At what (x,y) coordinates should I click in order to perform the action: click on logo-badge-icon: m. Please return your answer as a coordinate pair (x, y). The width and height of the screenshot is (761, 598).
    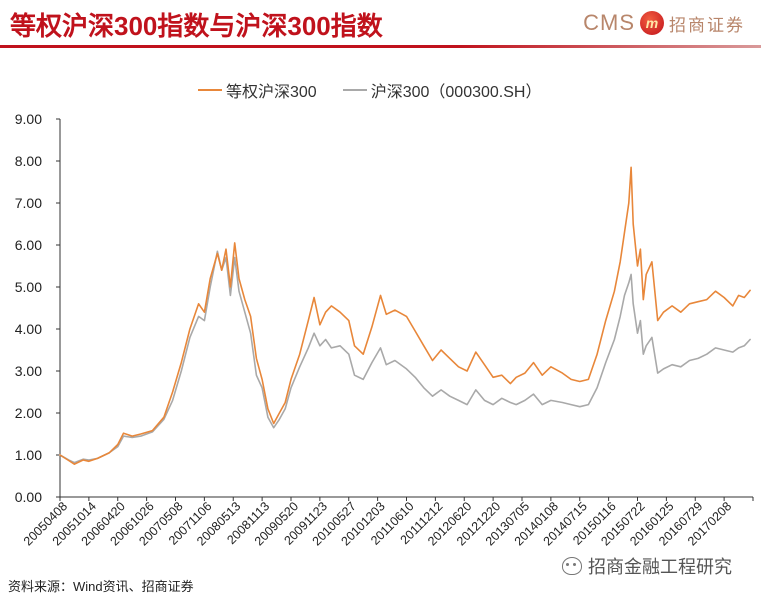
    Looking at the image, I should click on (652, 23).